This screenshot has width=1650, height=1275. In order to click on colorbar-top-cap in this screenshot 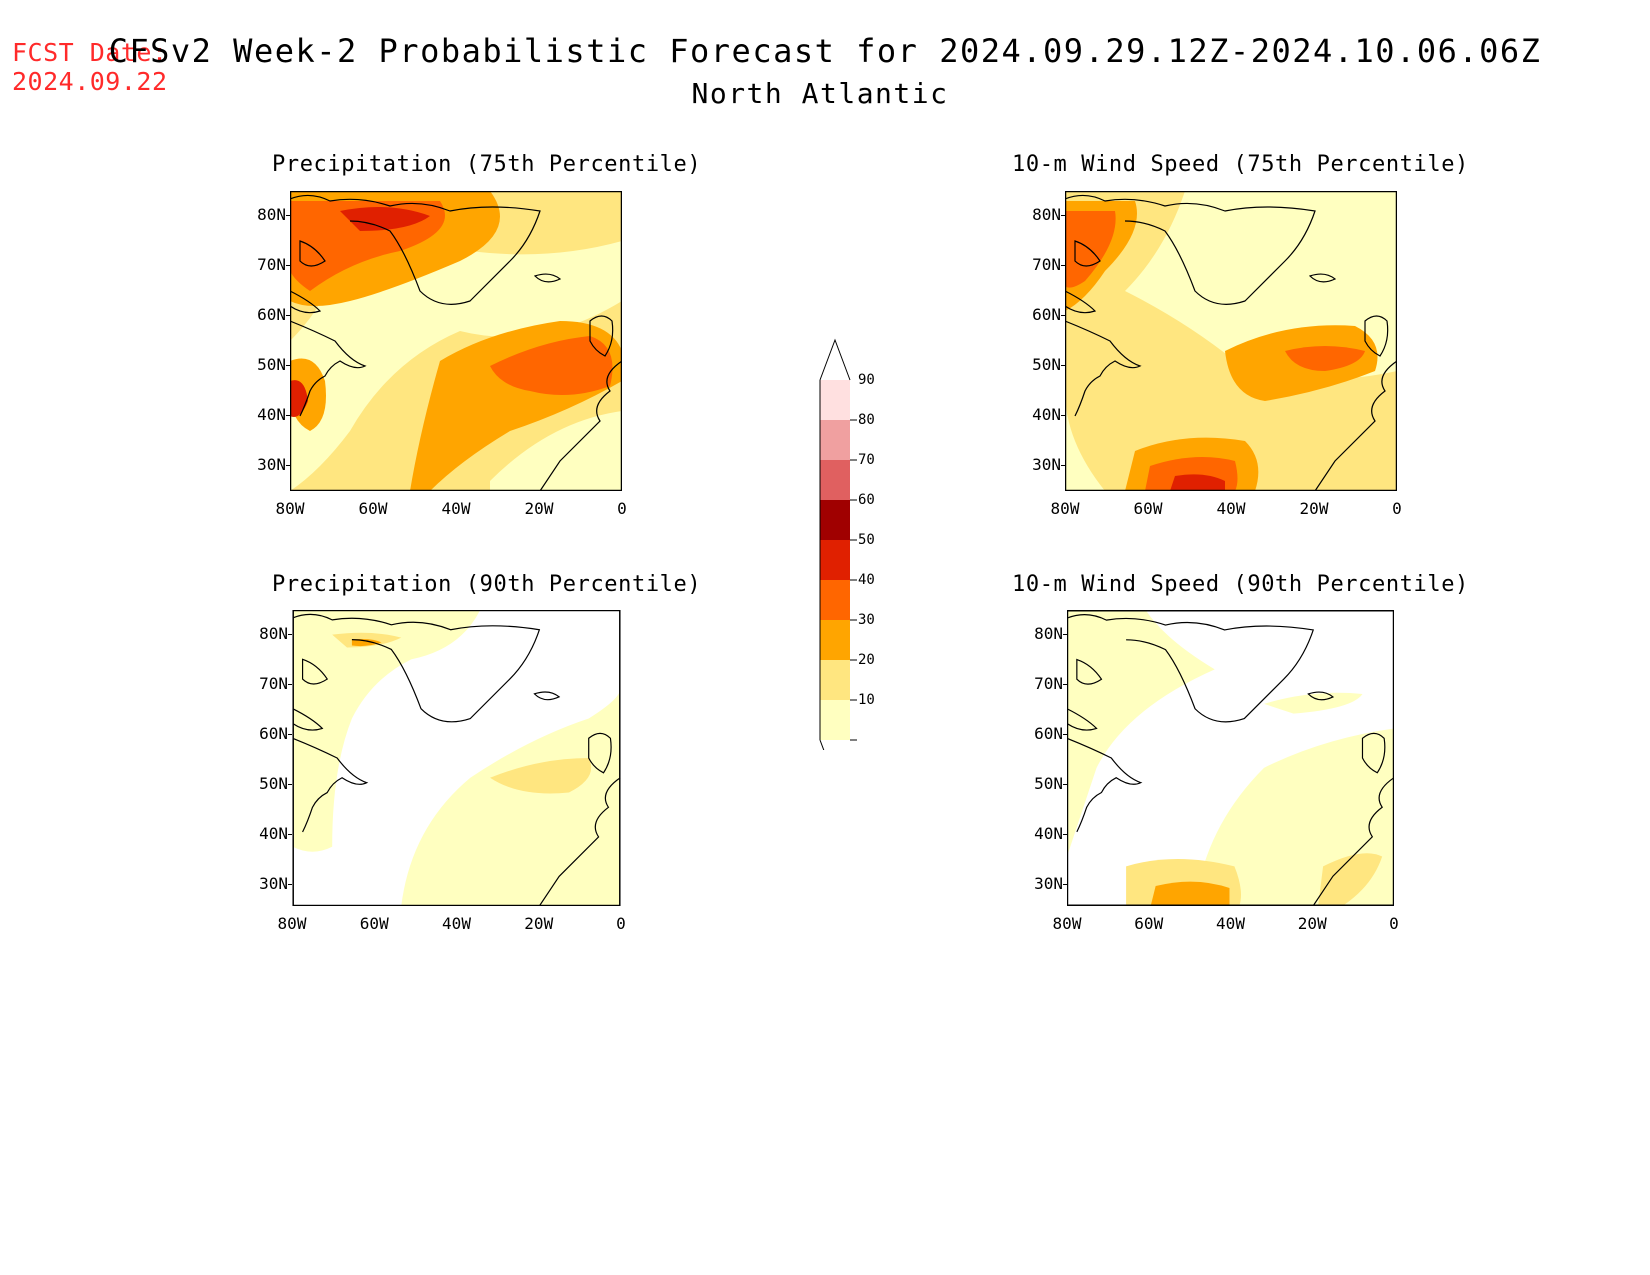, I will do `click(835, 359)`.